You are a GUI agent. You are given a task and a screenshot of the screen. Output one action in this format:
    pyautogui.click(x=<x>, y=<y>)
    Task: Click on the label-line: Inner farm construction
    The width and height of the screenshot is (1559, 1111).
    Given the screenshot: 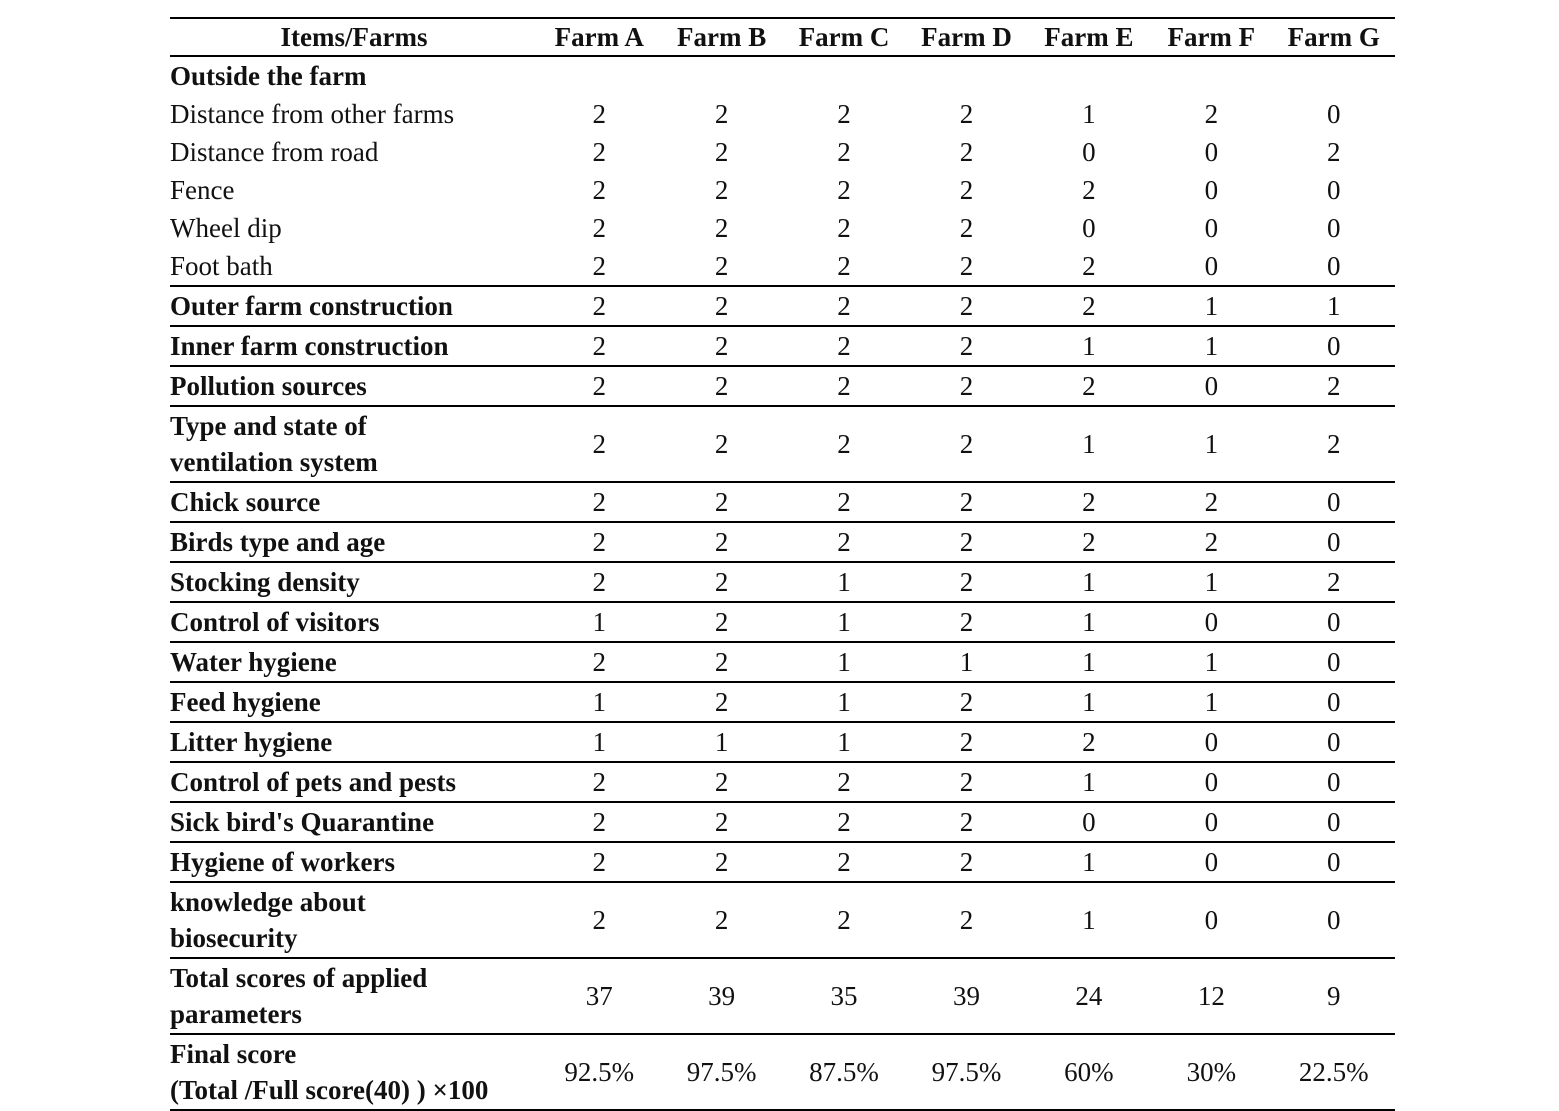 What is the action you would take?
    pyautogui.click(x=309, y=346)
    